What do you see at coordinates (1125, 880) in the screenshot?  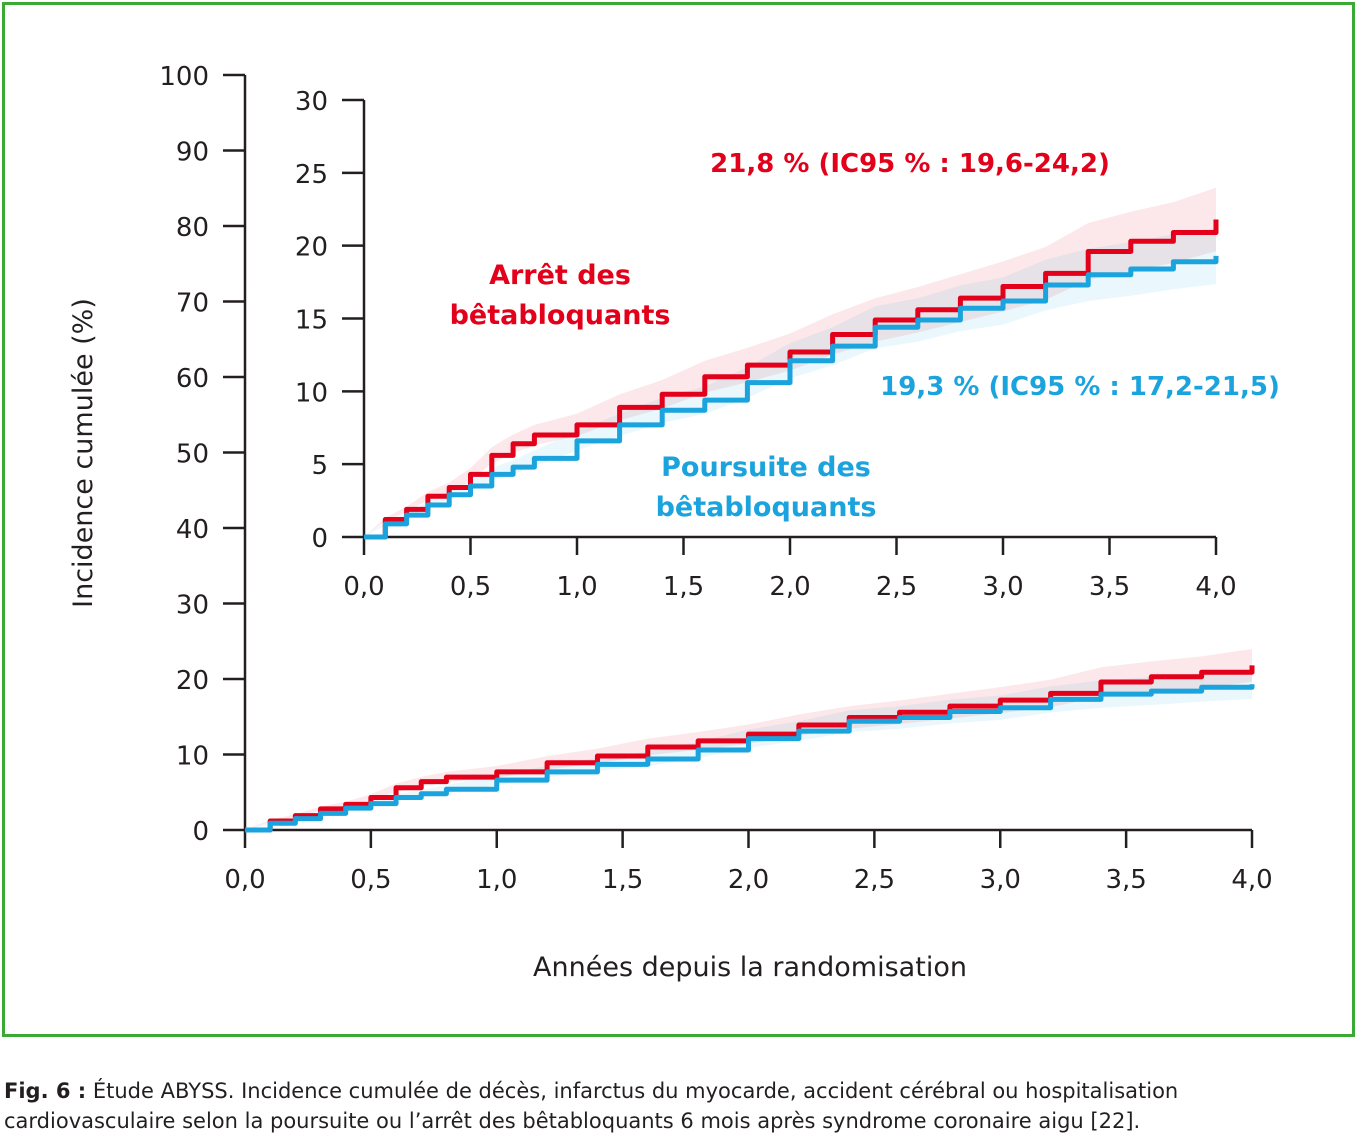 I see `main-x-tick-label: 3,5` at bounding box center [1125, 880].